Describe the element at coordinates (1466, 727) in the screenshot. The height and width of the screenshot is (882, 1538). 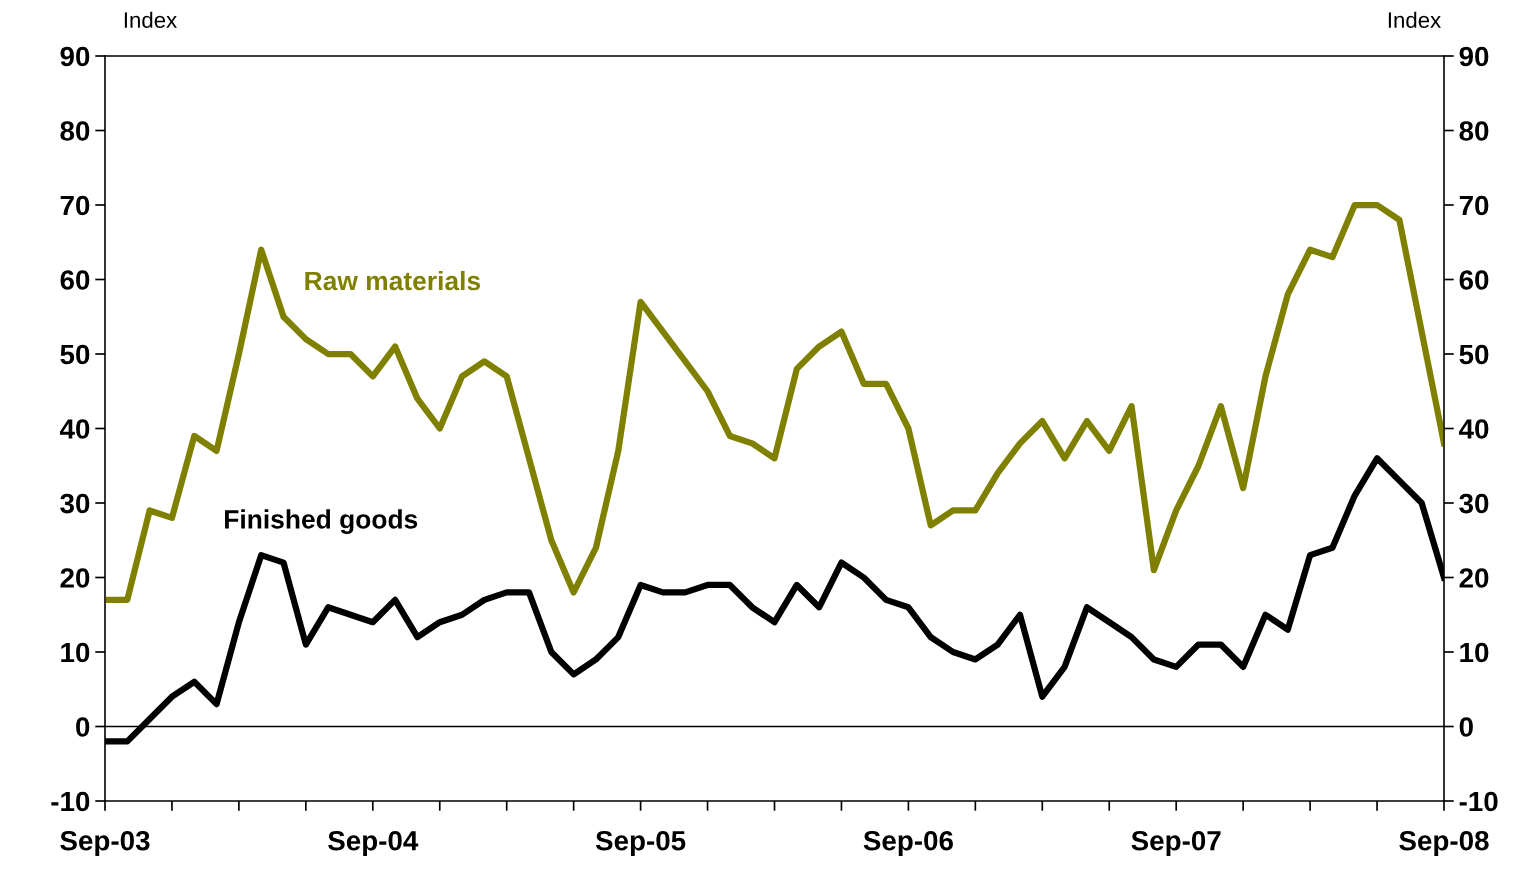
I see `y2-tick-label: 0` at that location.